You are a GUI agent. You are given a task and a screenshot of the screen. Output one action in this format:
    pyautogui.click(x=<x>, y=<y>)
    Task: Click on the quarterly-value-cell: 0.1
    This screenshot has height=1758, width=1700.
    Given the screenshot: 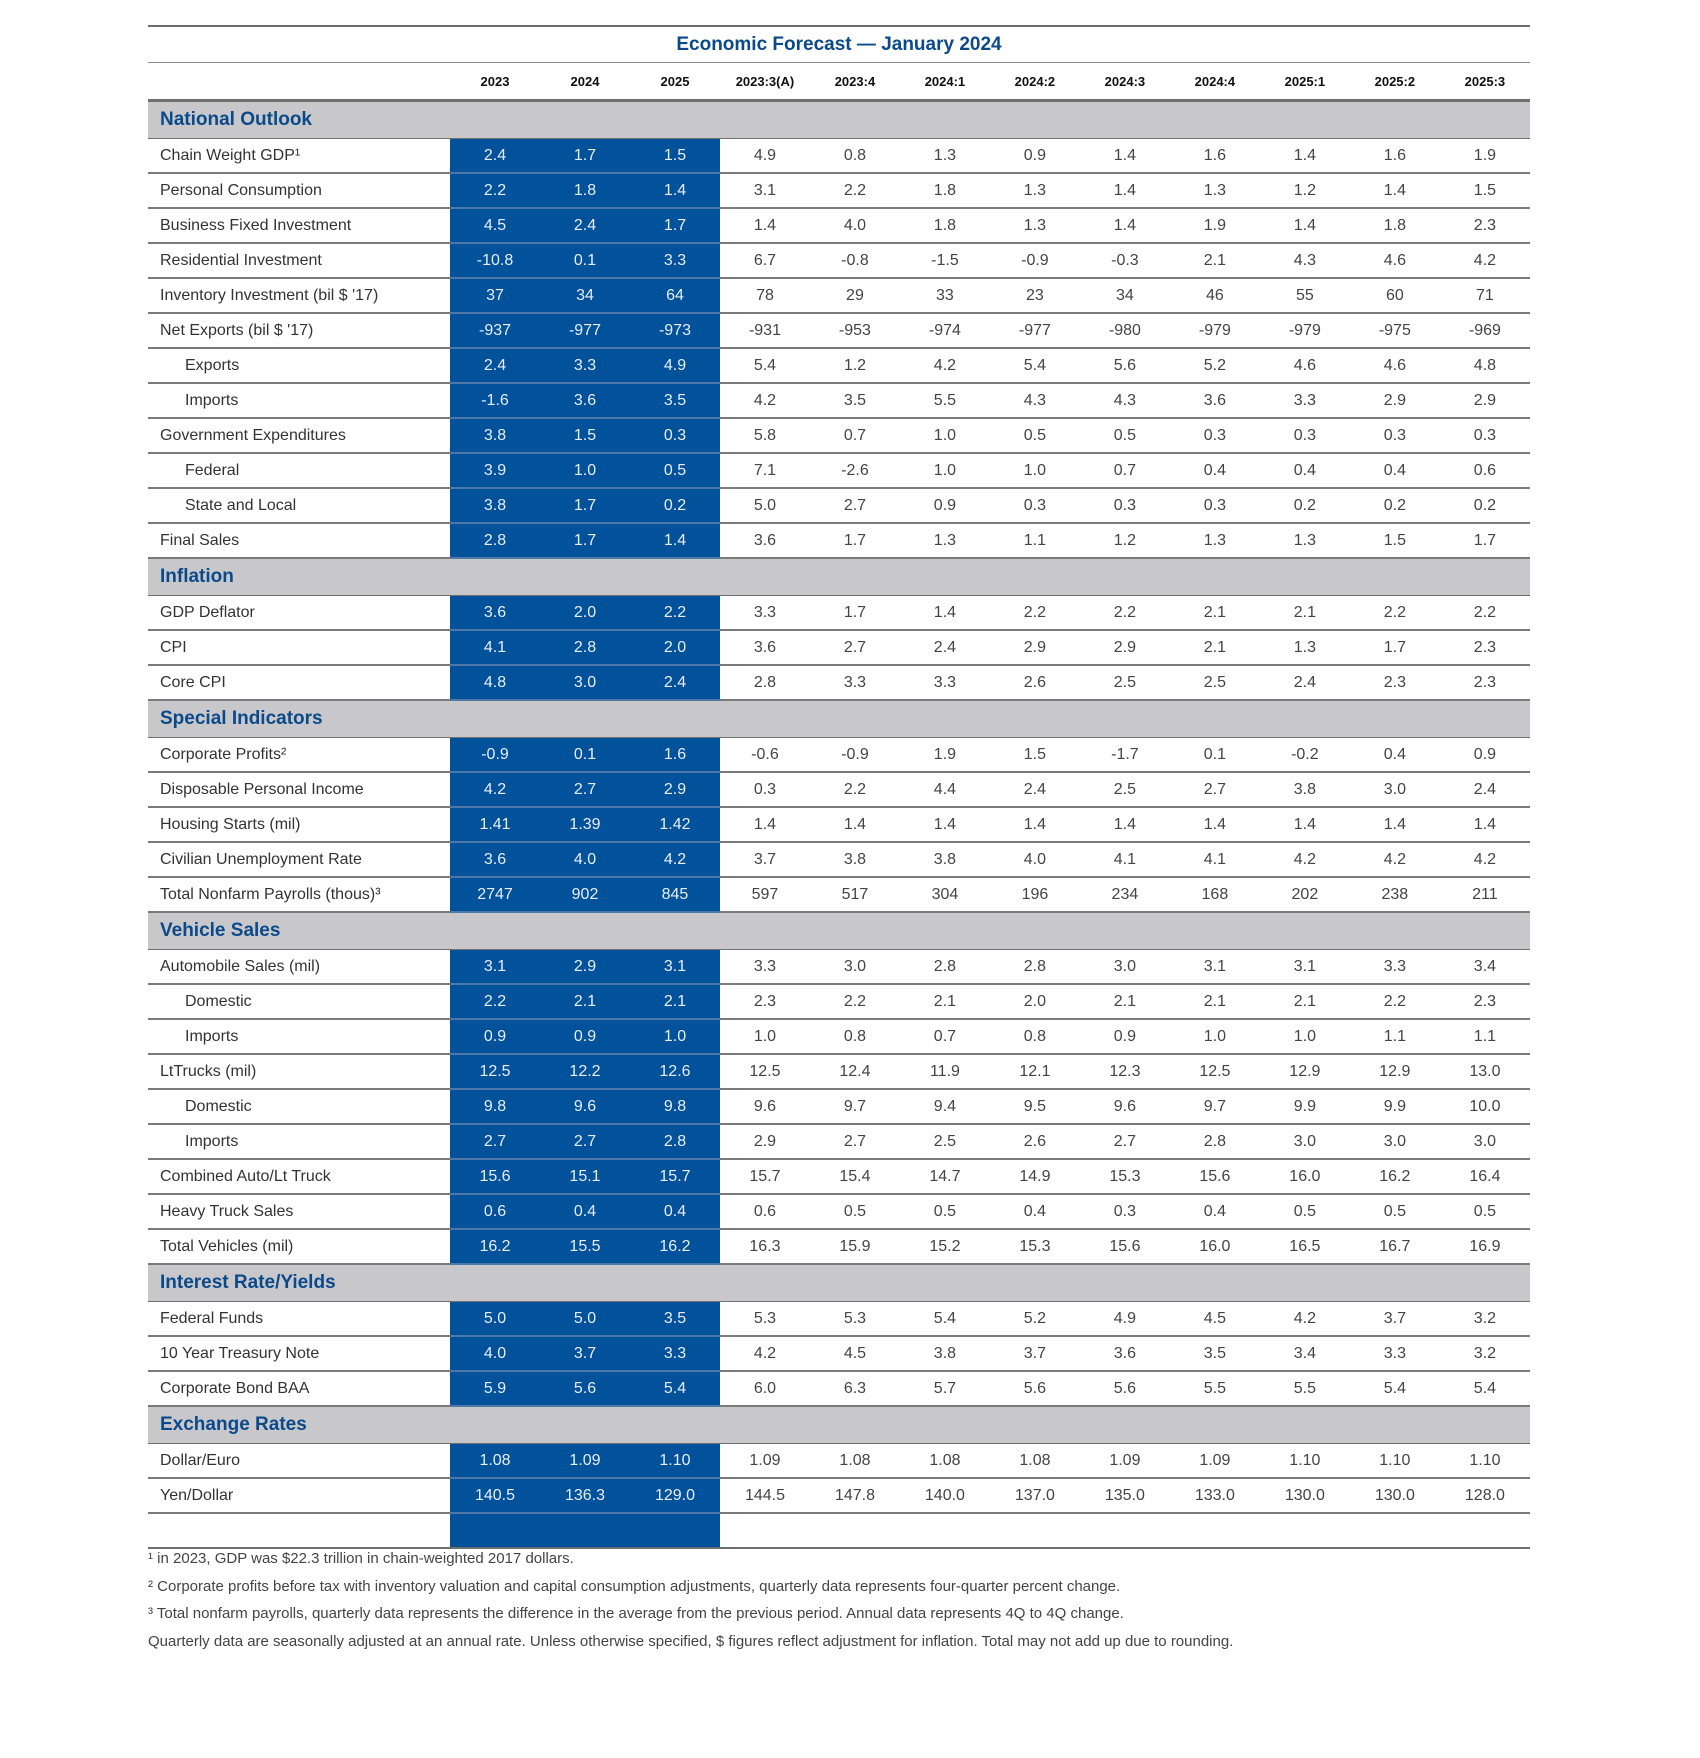 What is the action you would take?
    pyautogui.click(x=1214, y=755)
    